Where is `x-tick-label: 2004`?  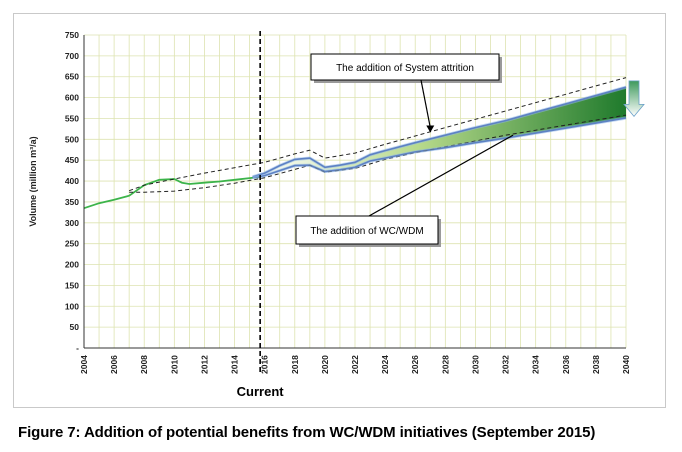
x-tick-label: 2004 is located at coordinates (84, 364).